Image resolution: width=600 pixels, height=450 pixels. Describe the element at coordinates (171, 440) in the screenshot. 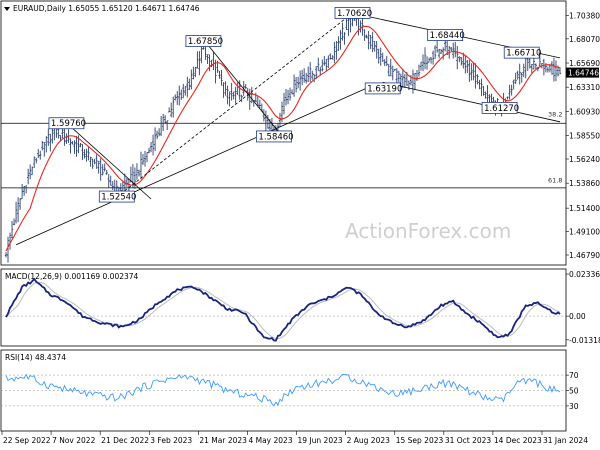

I see `x-tick-label: 3 Feb 2023` at that location.